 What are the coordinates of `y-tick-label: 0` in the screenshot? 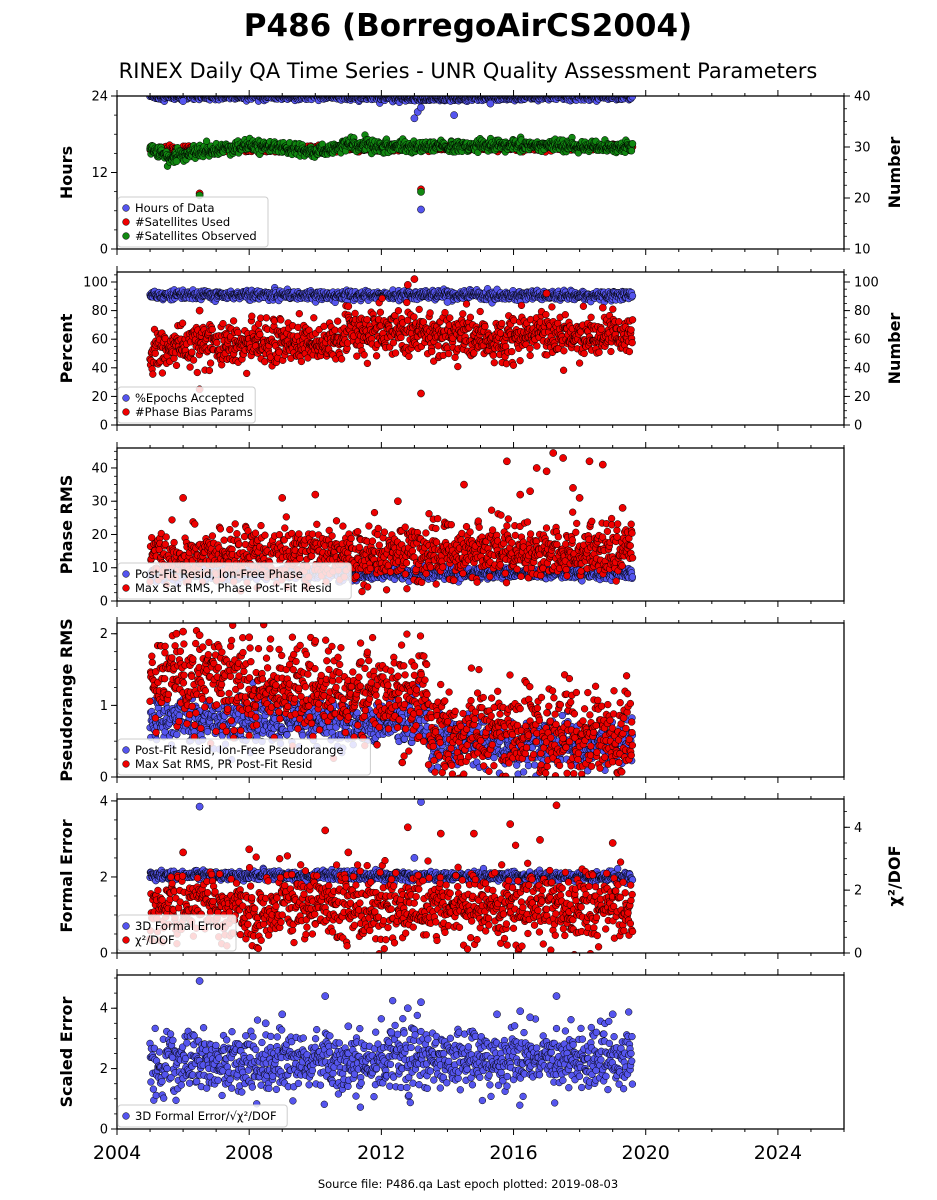 It's located at (104, 250).